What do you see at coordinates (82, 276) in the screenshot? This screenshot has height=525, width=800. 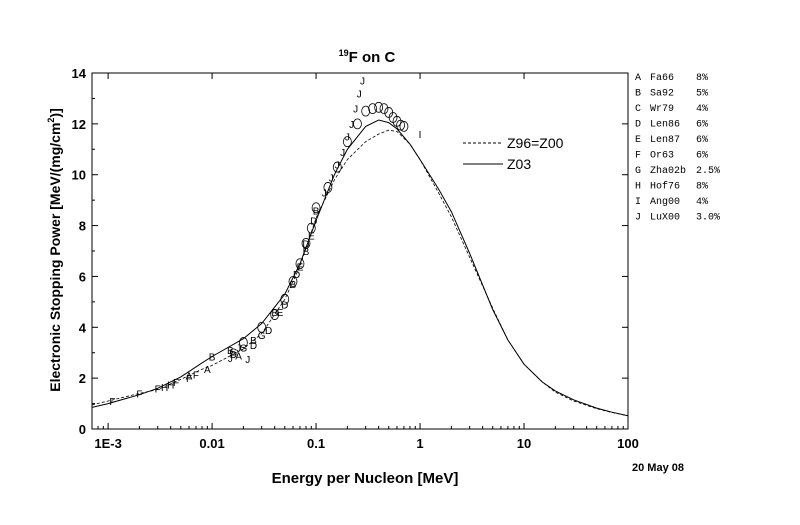 I see `y-tick-label: 6` at bounding box center [82, 276].